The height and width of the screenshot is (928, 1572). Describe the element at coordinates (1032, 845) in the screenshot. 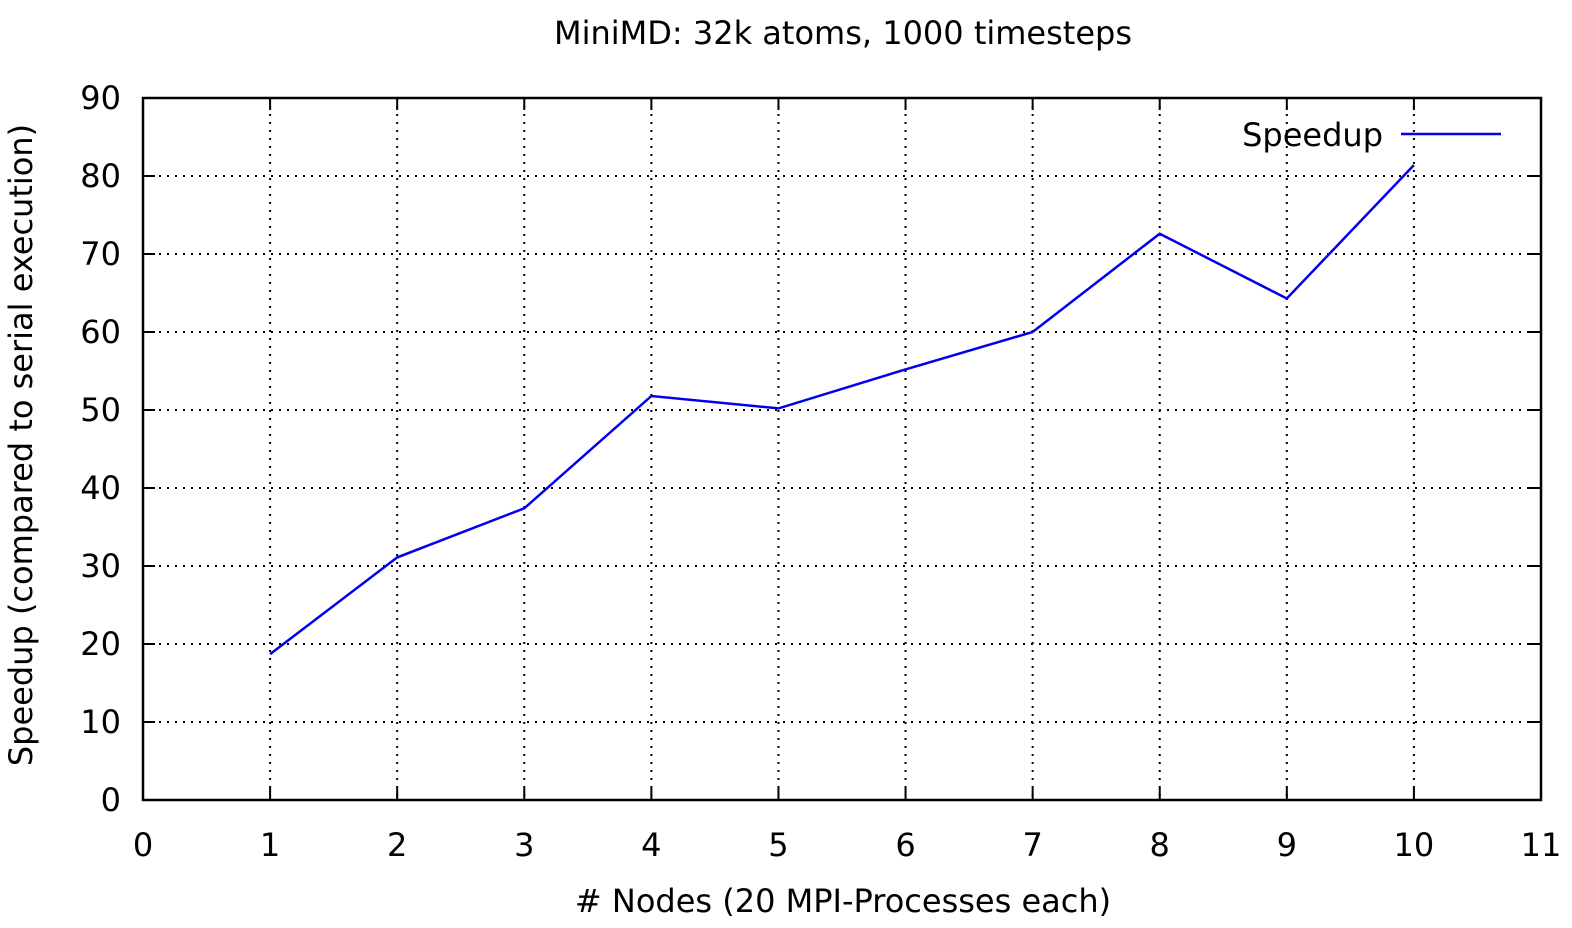

I see `x-tick-label: 7` at that location.